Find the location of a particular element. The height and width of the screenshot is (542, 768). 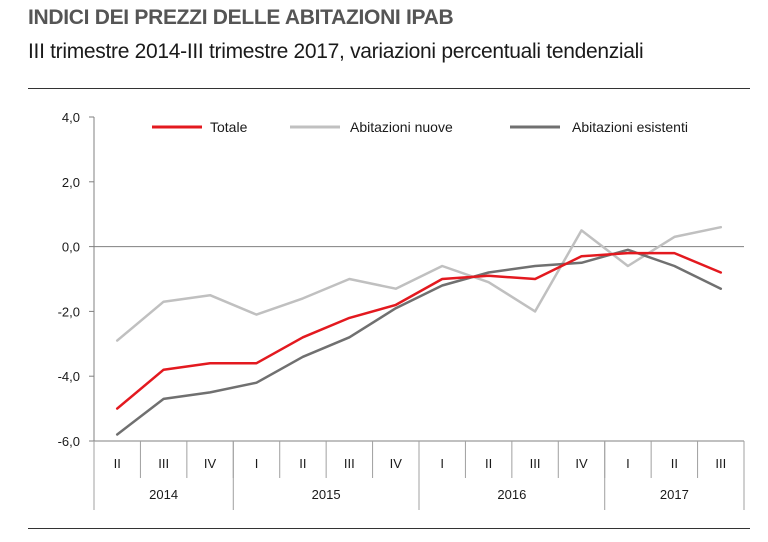

chart-title: INDICI DEI PREZZI DELLE ABITAZIONI IPAB is located at coordinates (241, 17).